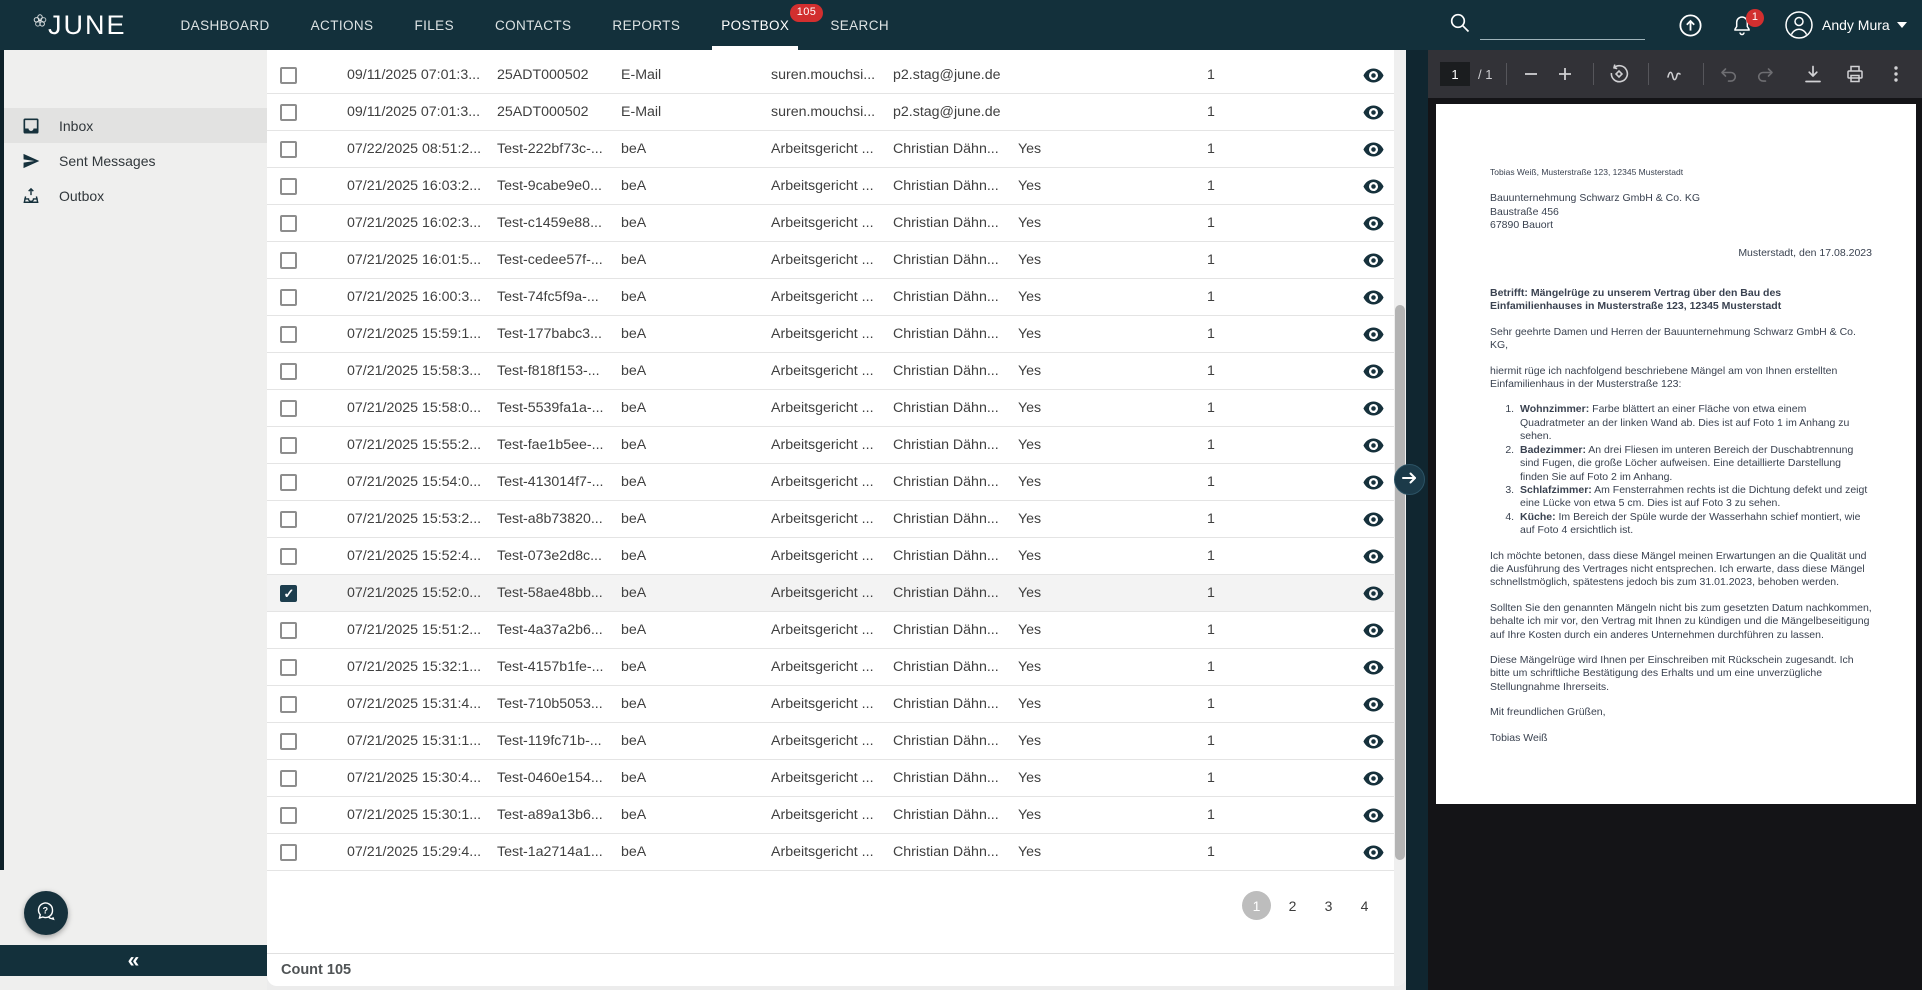  I want to click on page-button: 2, so click(1292, 905).